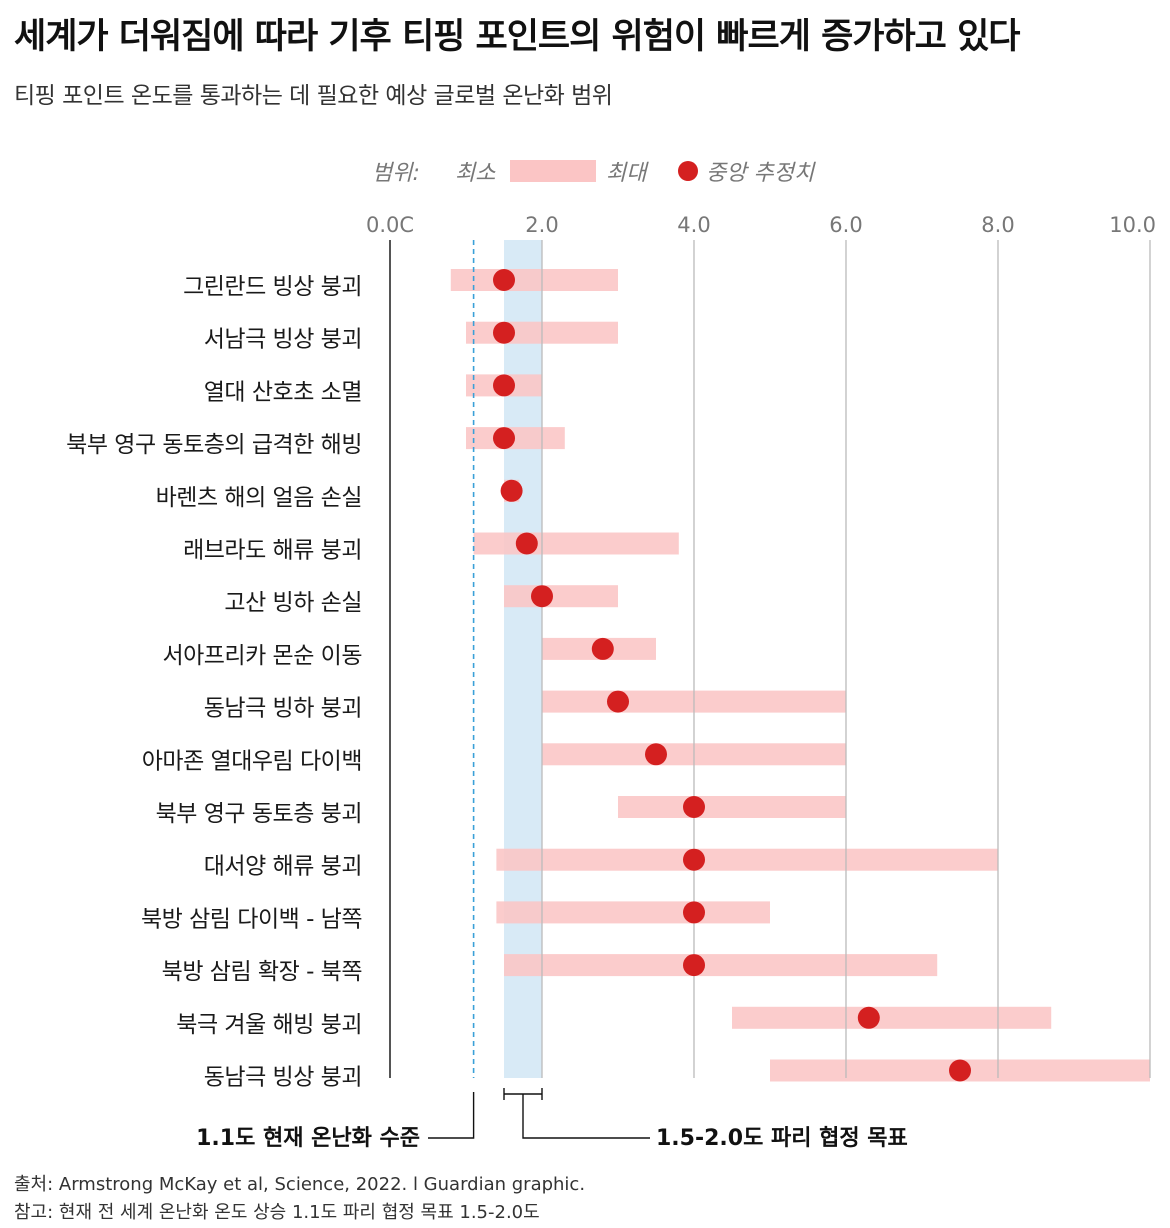 This screenshot has height=1228, width=1170. I want to click on row-label: 고산 빙하 손실, so click(293, 603).